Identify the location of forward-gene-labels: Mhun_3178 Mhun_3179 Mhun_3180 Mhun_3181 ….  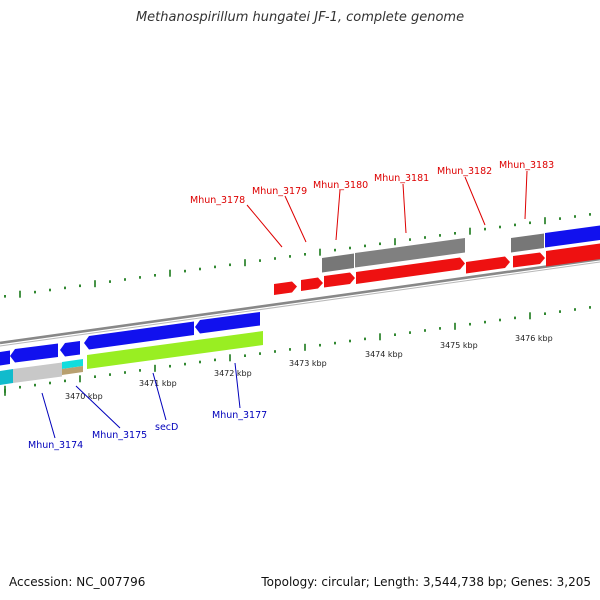
(372, 204).